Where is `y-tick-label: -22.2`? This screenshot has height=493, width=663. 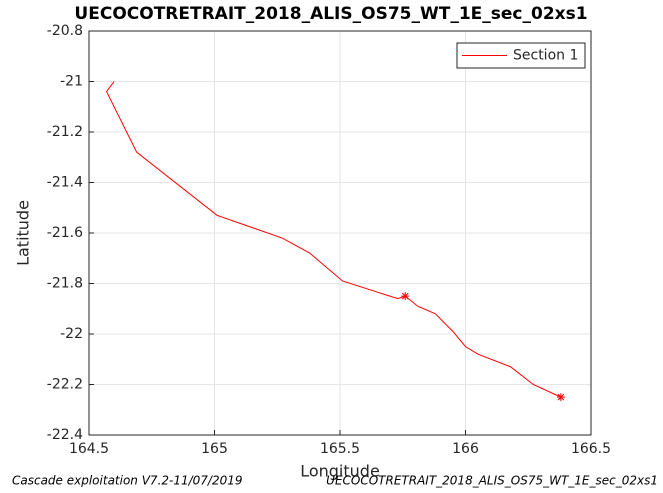
y-tick-label: -22.2 is located at coordinates (65, 385).